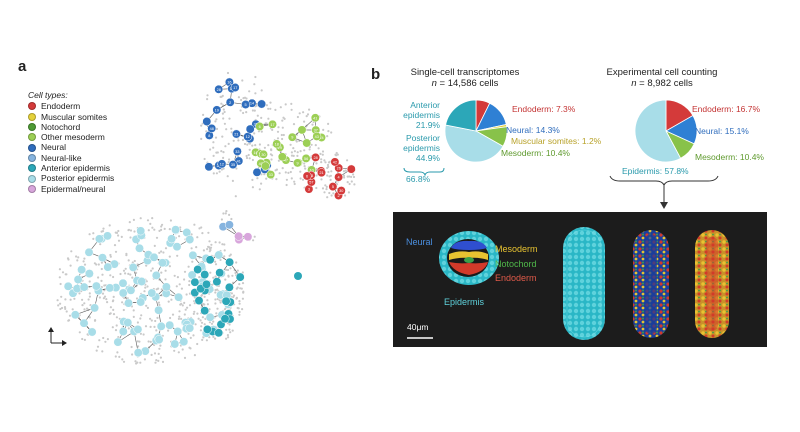 The height and width of the screenshot is (432, 800). Describe the element at coordinates (658, 131) in the screenshot. I see `pie-right-slice-epidermis` at that location.